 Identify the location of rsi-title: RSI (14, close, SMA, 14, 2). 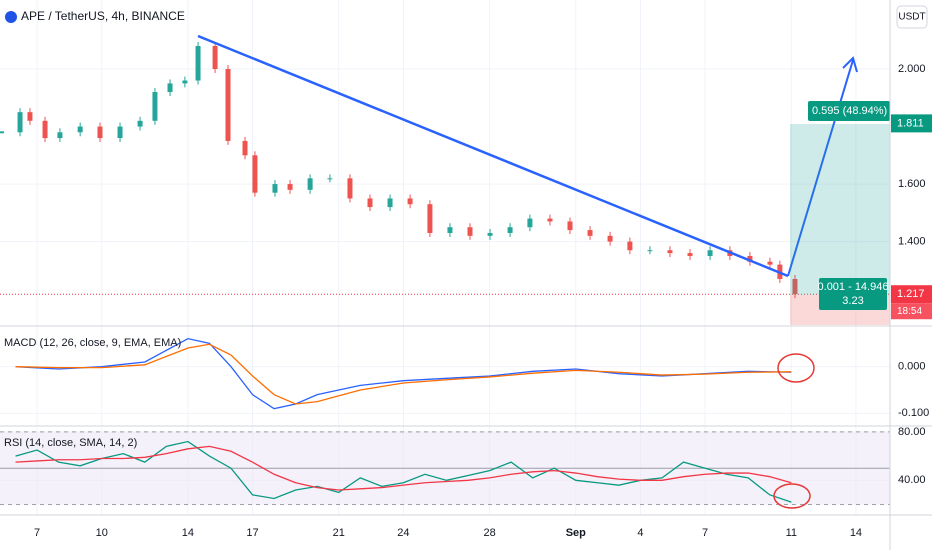
(70, 443).